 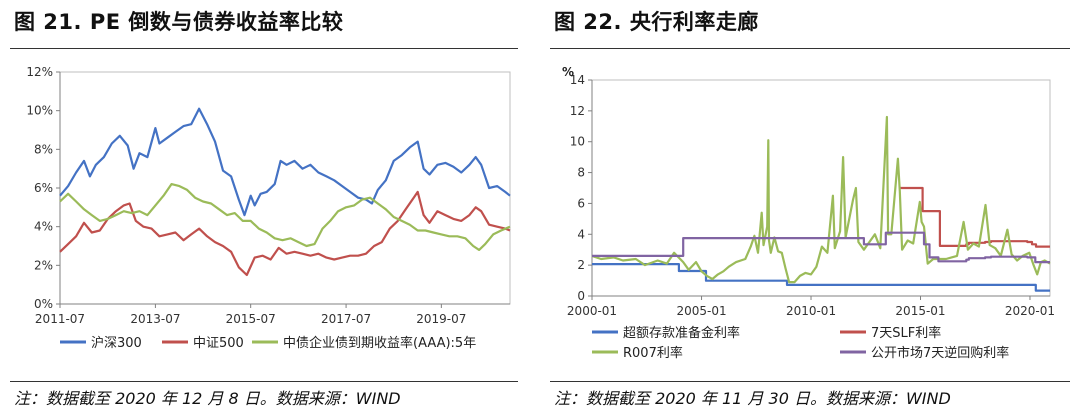 What do you see at coordinates (179, 22) in the screenshot?
I see `figure-21-title: 图 21. PE 倒数与债券收益率比较` at bounding box center [179, 22].